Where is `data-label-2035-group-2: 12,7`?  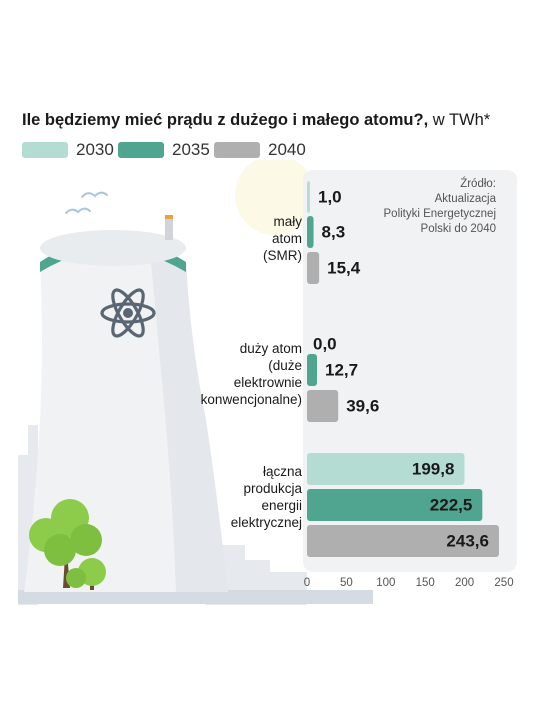
data-label-2035-group-2: 12,7 is located at coordinates (341, 370).